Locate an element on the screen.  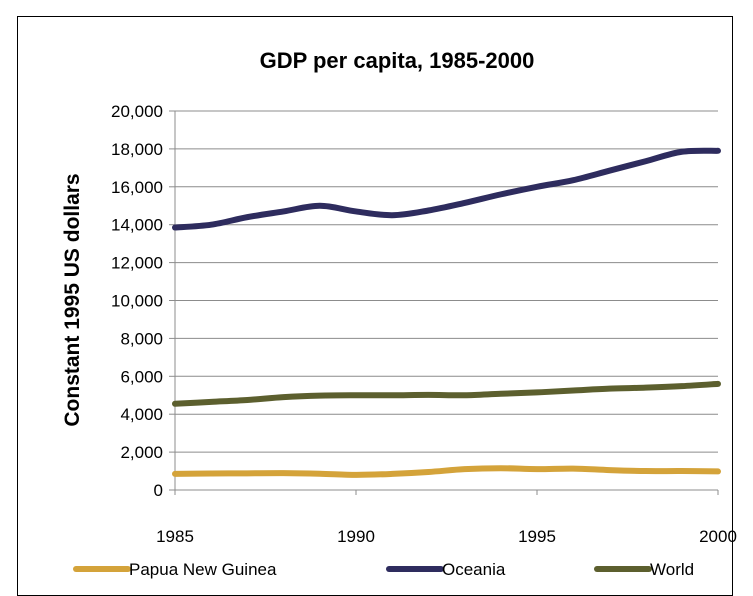
y-tick-label: 12,000 is located at coordinates (137, 263).